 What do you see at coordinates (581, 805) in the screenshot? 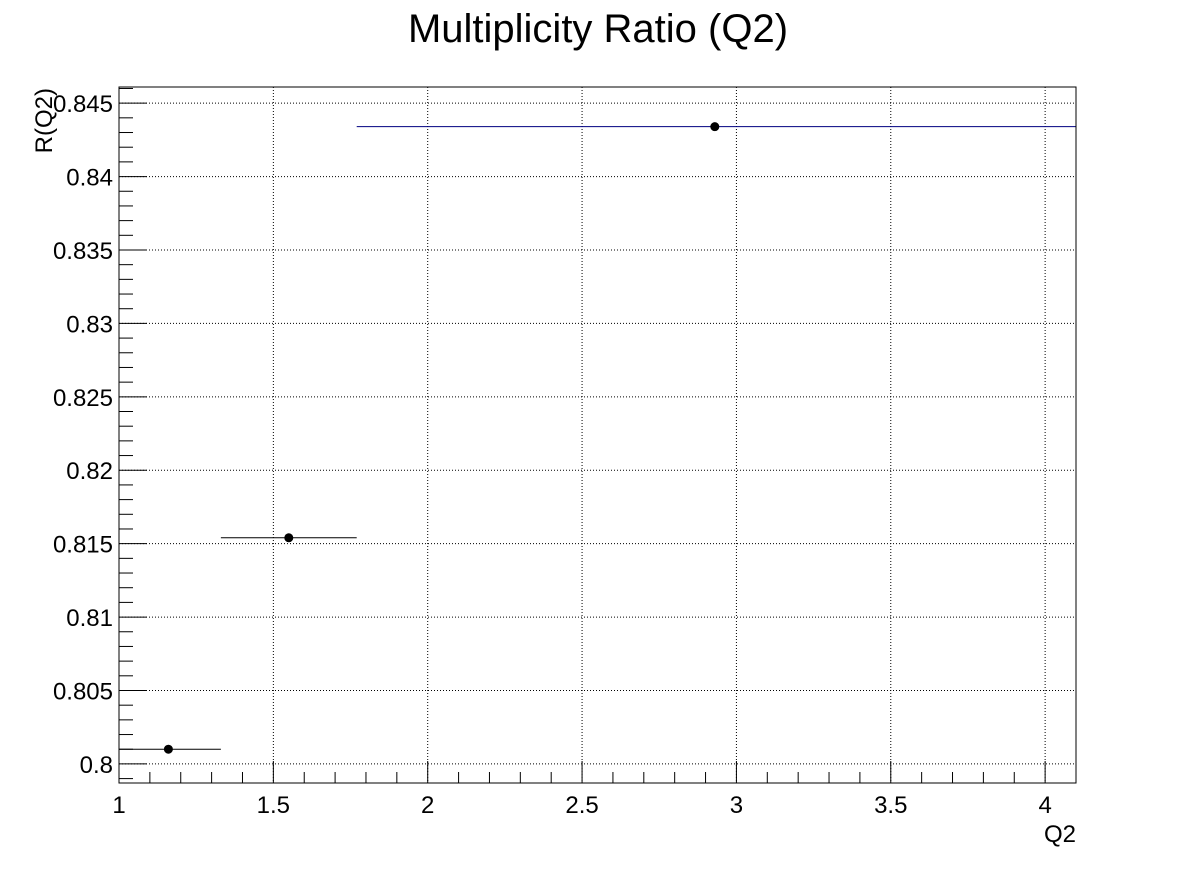
I see `x-tick-label: 2.5` at bounding box center [581, 805].